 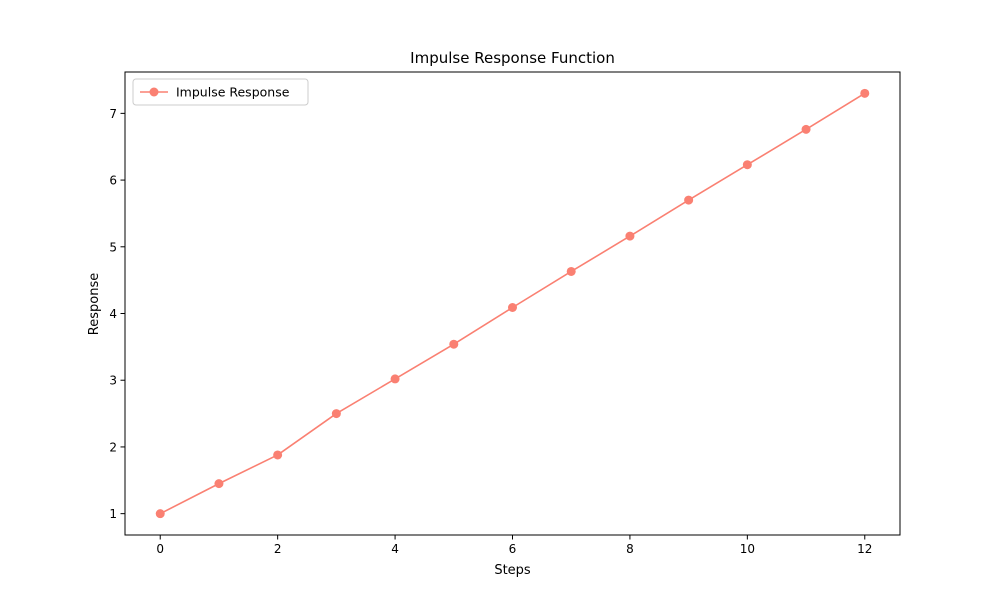 What do you see at coordinates (630, 549) in the screenshot?
I see `x-tick-label: 8` at bounding box center [630, 549].